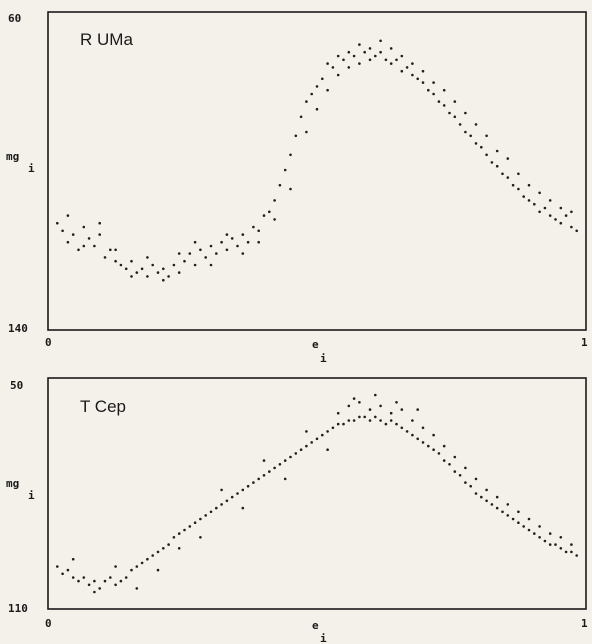 This screenshot has width=592, height=644. What do you see at coordinates (18, 328) in the screenshot?
I see `y-tick-label-bottom: 140` at bounding box center [18, 328].